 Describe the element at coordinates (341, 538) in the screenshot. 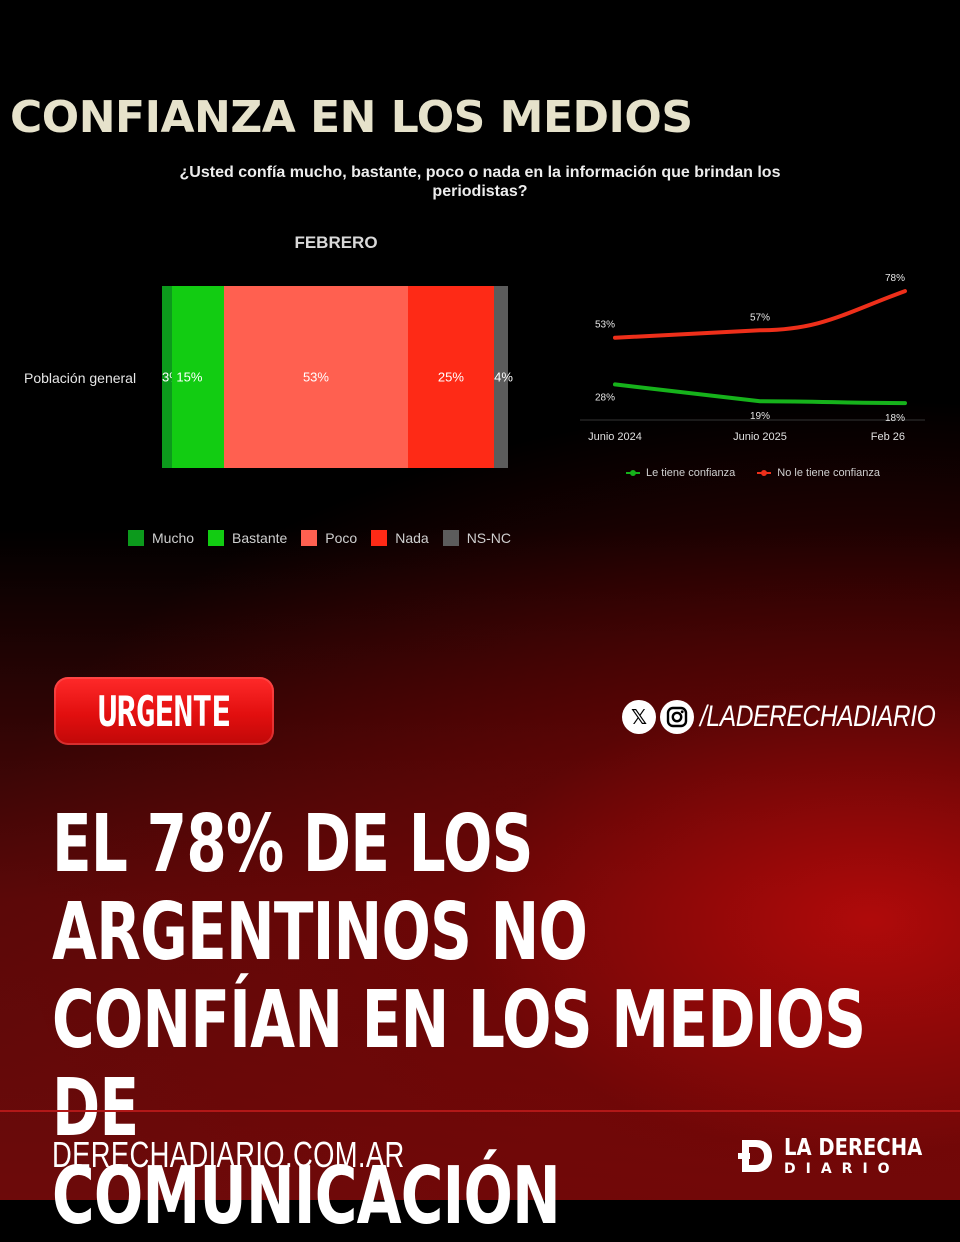

I see `legend-label: Poco` at that location.